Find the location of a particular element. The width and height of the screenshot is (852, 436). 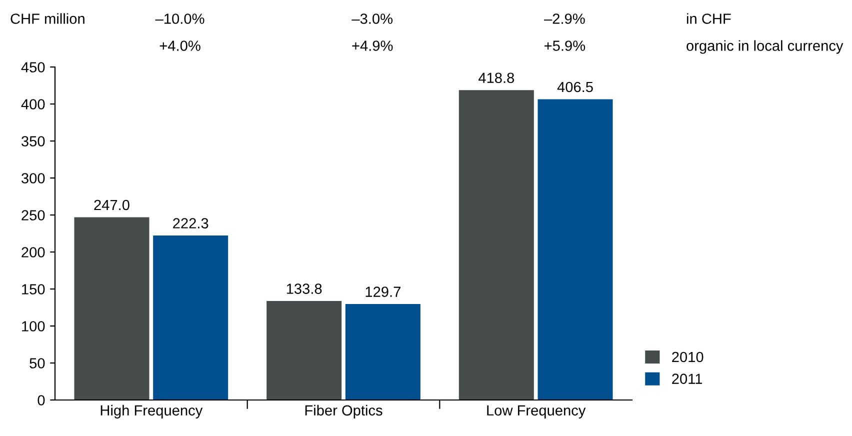

text: organic in local currency is located at coordinates (765, 47).